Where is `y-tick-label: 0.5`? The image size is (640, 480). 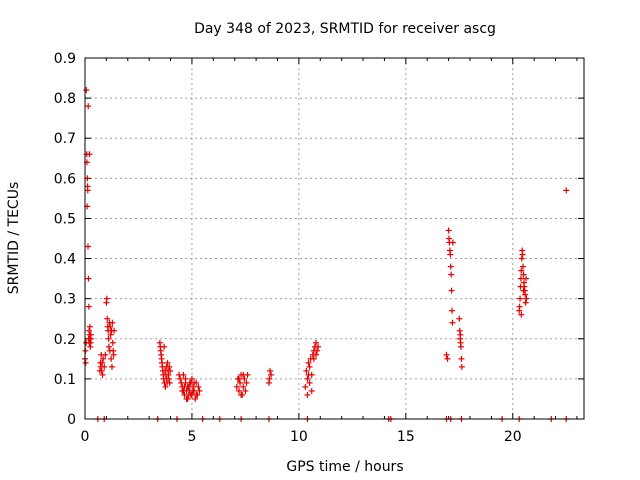
y-tick-label: 0.5 is located at coordinates (65, 219).